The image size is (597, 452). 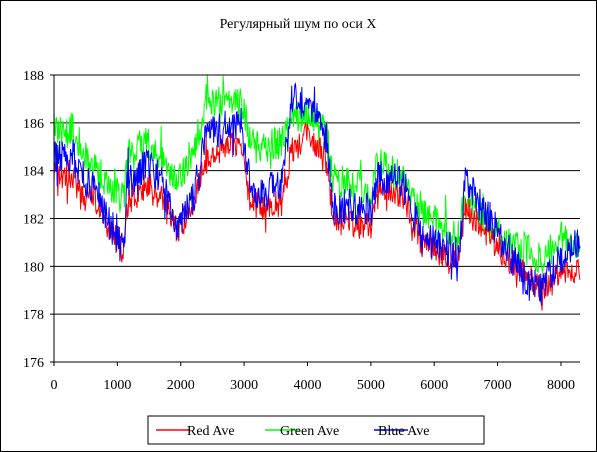 What do you see at coordinates (211, 431) in the screenshot?
I see `legend-label-0: Red Ave` at bounding box center [211, 431].